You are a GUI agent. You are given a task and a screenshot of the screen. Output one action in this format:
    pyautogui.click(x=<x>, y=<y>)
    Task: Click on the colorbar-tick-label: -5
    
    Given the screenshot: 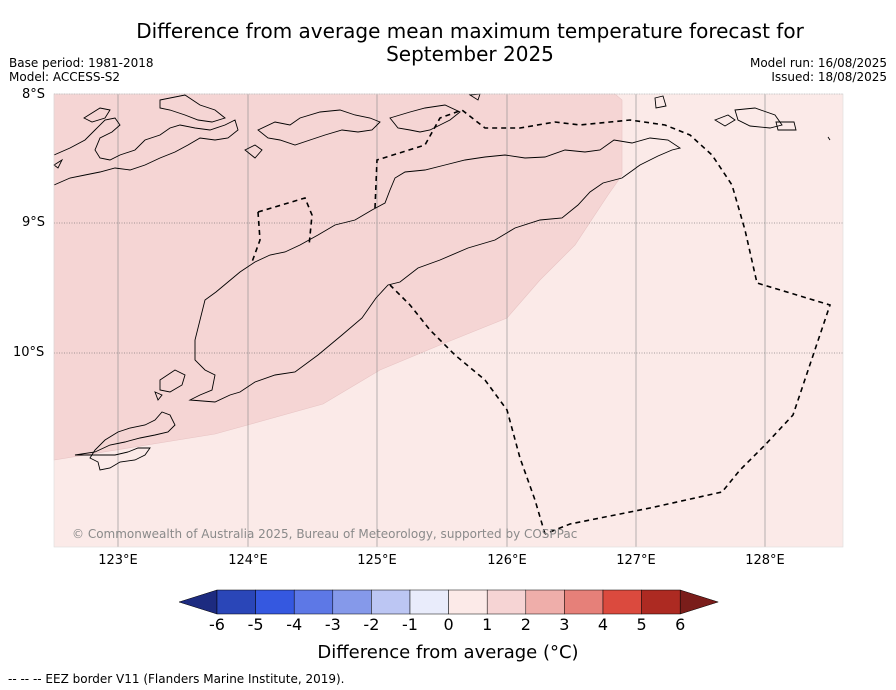 What is the action you would take?
    pyautogui.click(x=255, y=624)
    